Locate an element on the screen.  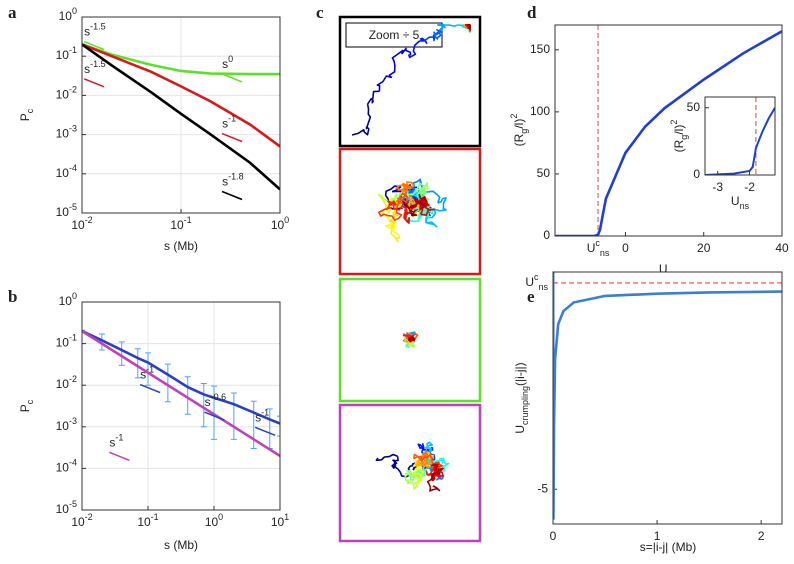
x-axis-label: Uns is located at coordinates (740, 202).